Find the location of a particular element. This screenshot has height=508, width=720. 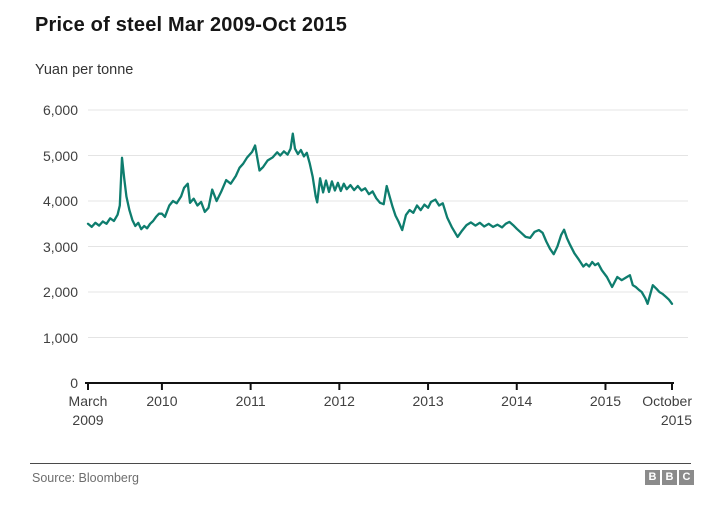

y-tick-label: 2,000 is located at coordinates (60, 292).